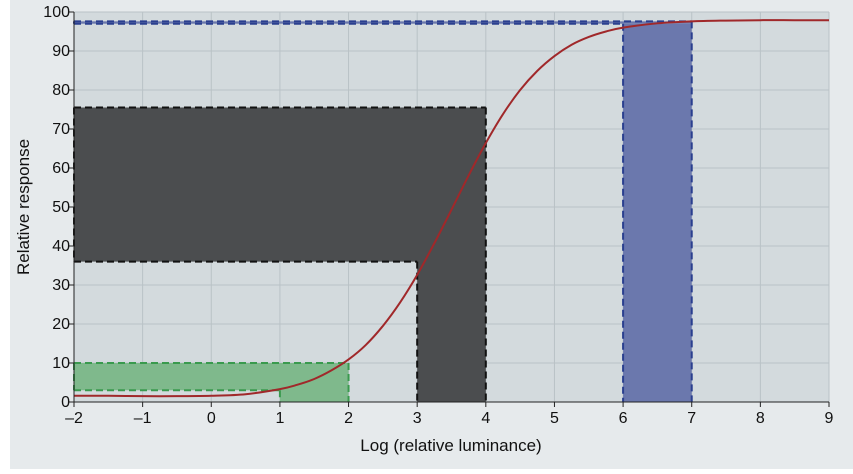  I want to click on x-tick-label: –2, so click(74, 418).